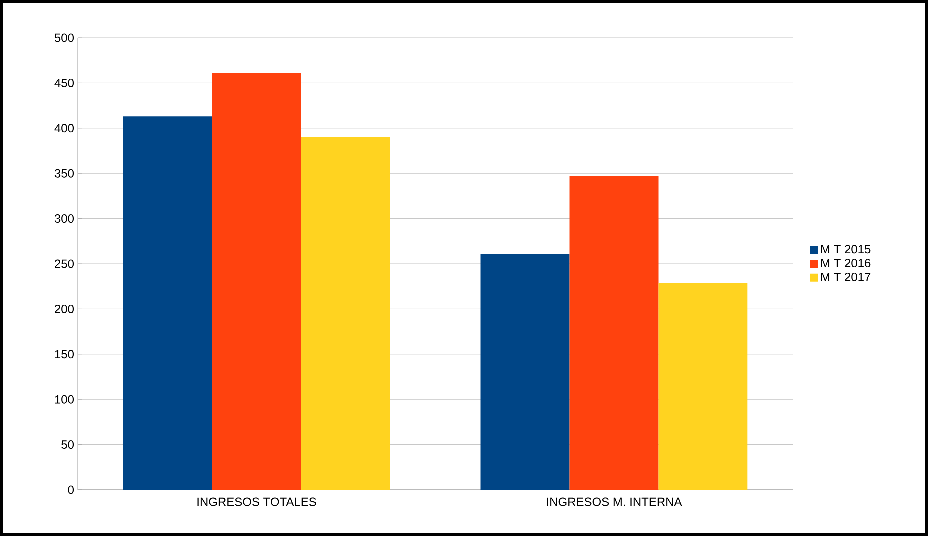 Image resolution: width=928 pixels, height=536 pixels. What do you see at coordinates (846, 249) in the screenshot?
I see `legend-label: M T 2015` at bounding box center [846, 249].